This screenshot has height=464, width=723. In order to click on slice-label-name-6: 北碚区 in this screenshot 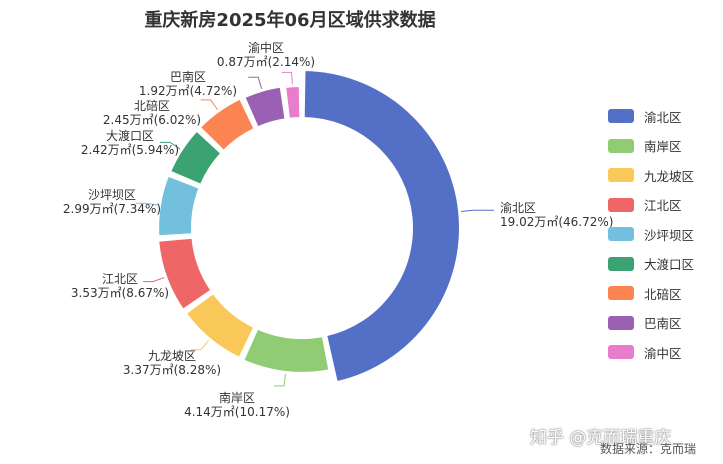, I will do `click(152, 105)`.